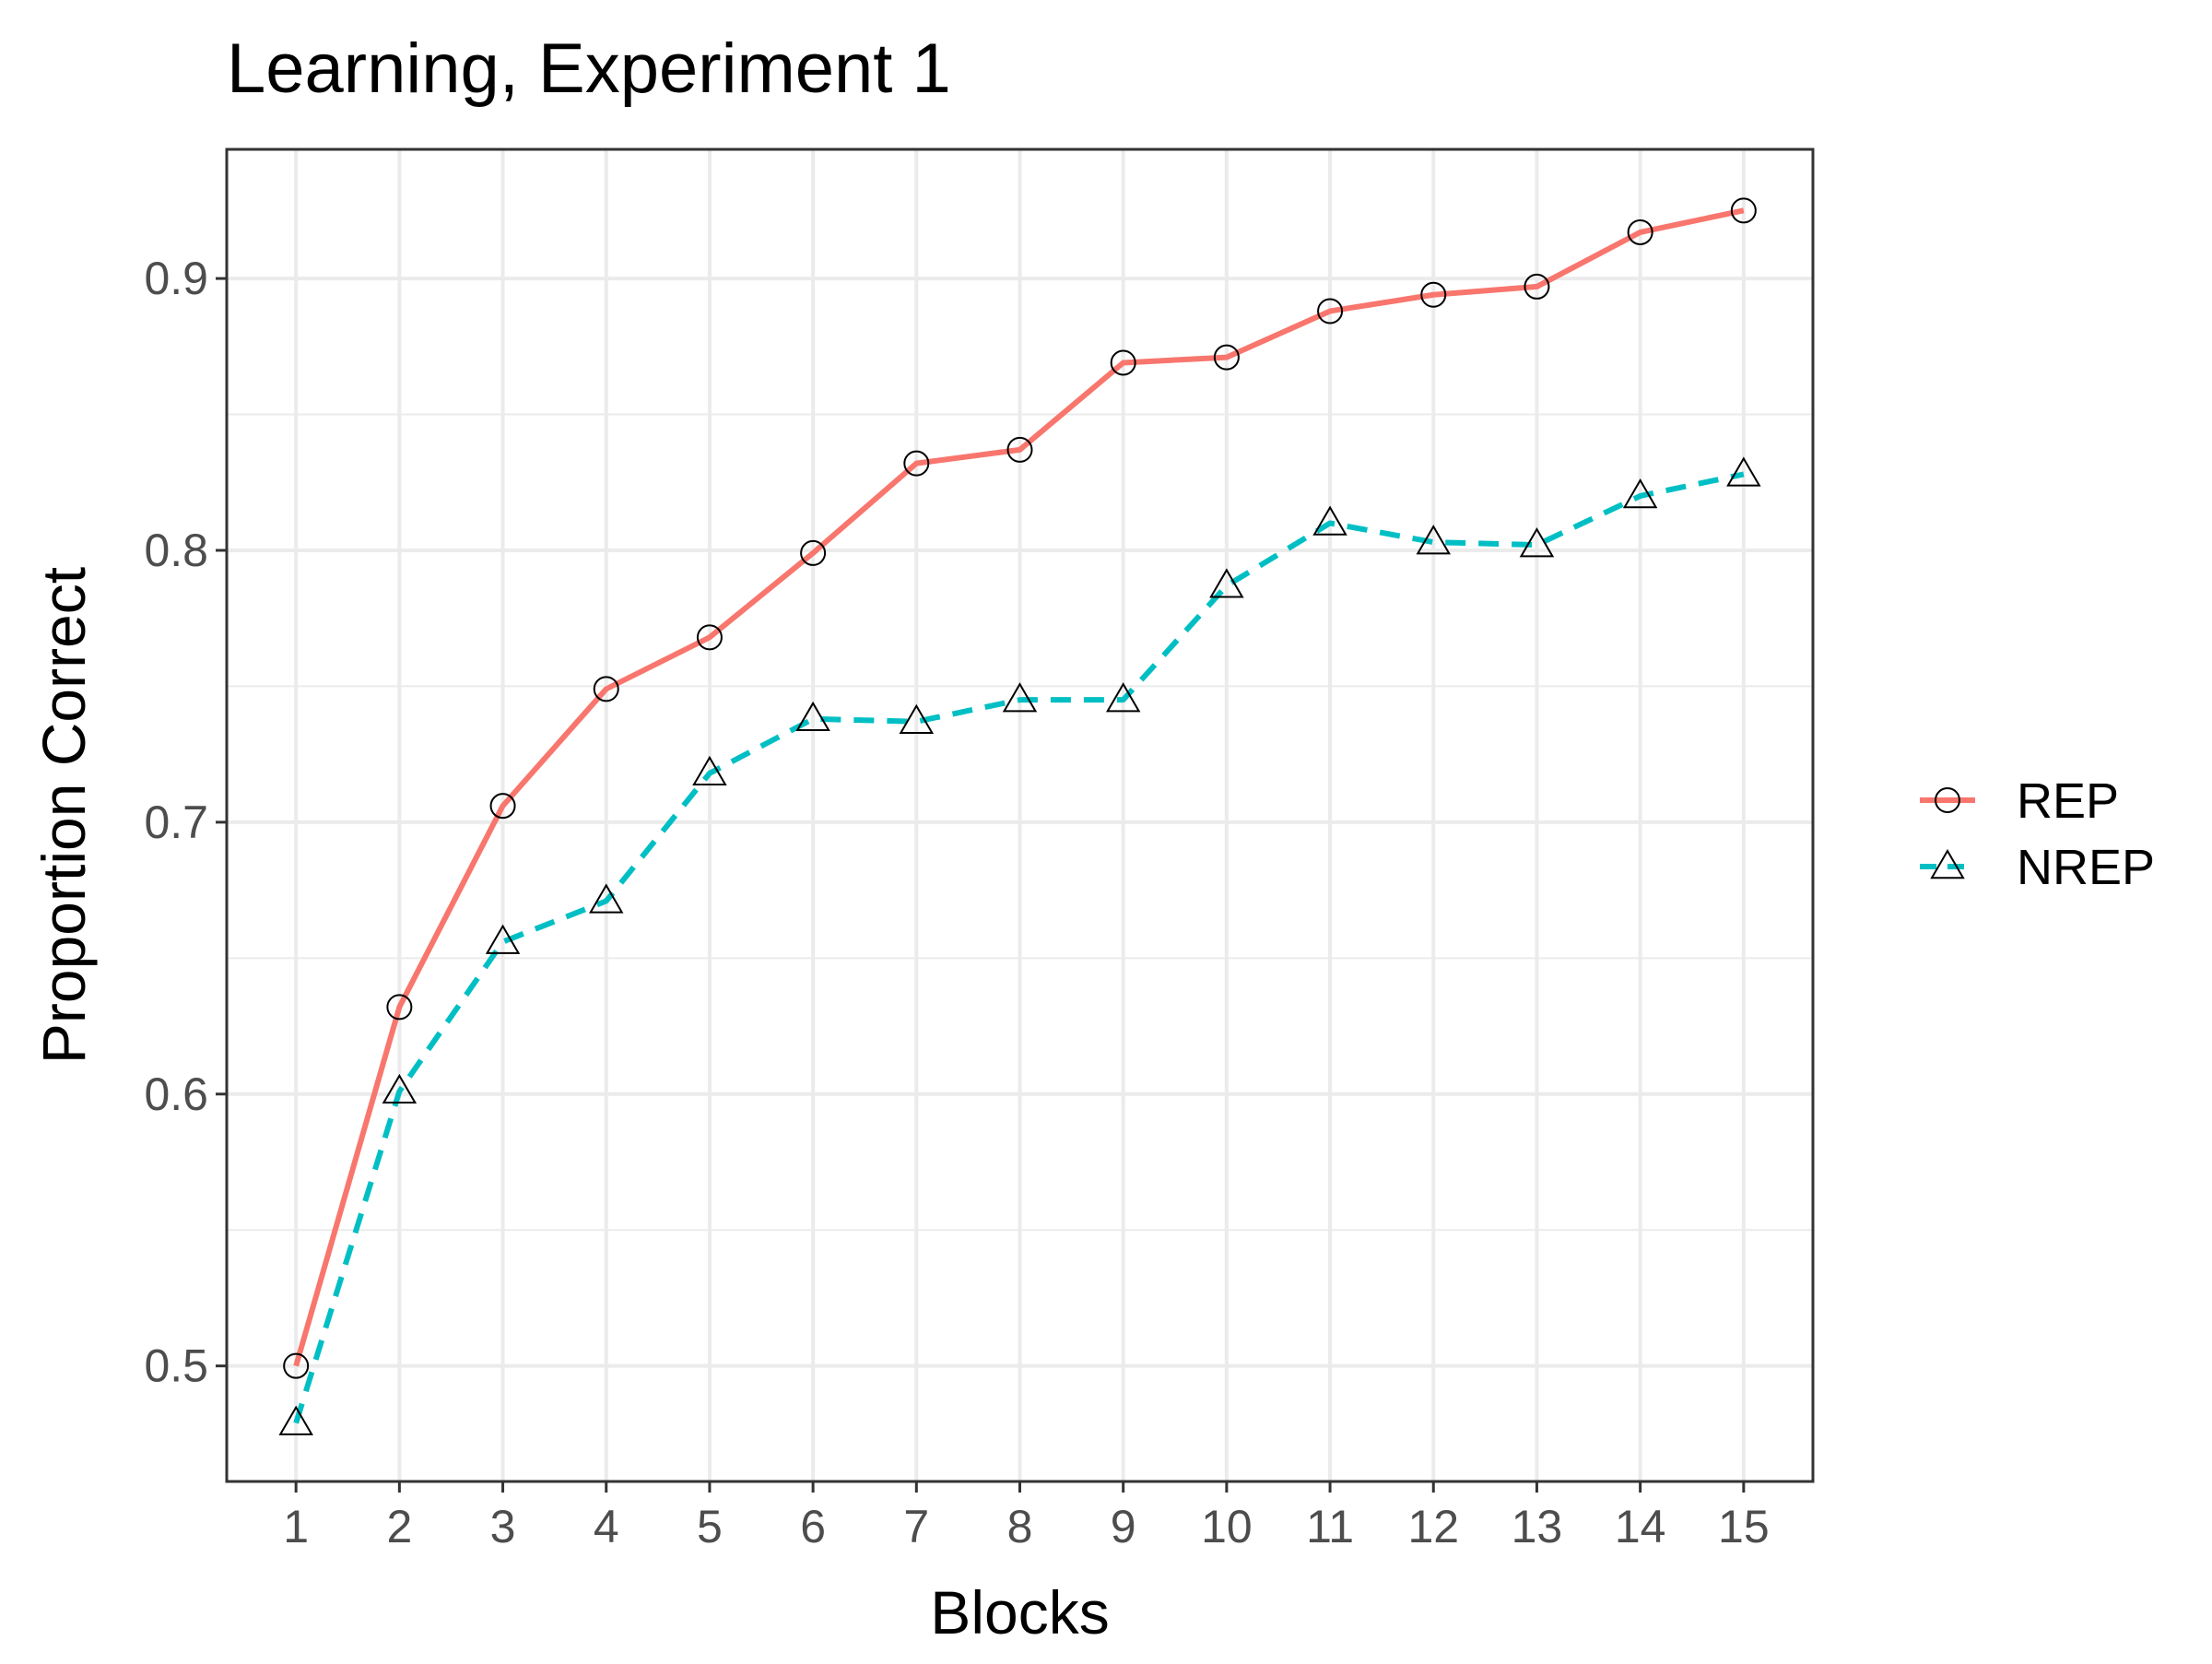  Describe the element at coordinates (2037, 834) in the screenshot. I see `legend: REP NREP` at that location.